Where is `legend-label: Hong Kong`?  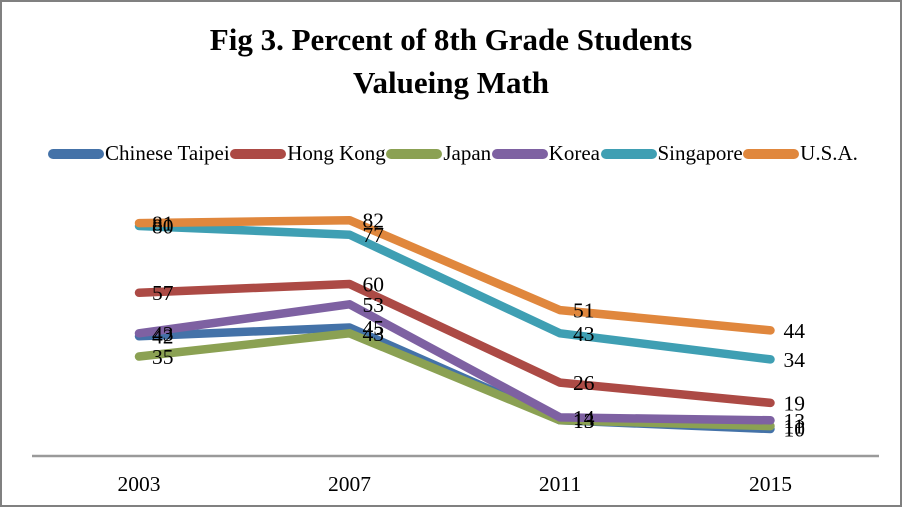 legend-label: Hong Kong is located at coordinates (336, 153).